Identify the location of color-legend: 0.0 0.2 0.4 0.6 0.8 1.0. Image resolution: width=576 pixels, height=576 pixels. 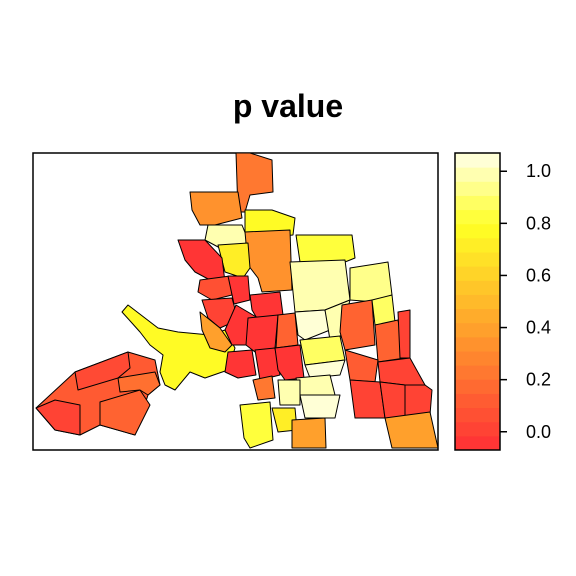
(502, 301).